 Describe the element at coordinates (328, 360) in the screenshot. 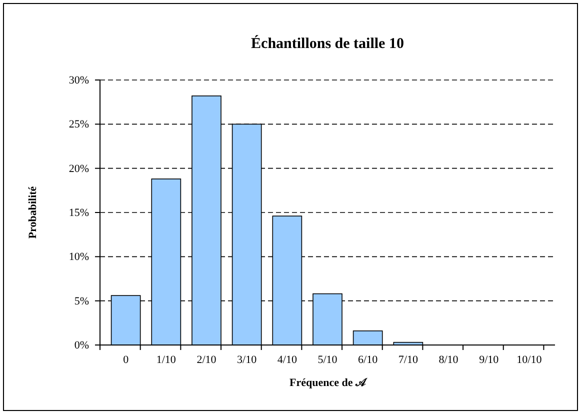

I see `x-tick-label: 5/10` at that location.